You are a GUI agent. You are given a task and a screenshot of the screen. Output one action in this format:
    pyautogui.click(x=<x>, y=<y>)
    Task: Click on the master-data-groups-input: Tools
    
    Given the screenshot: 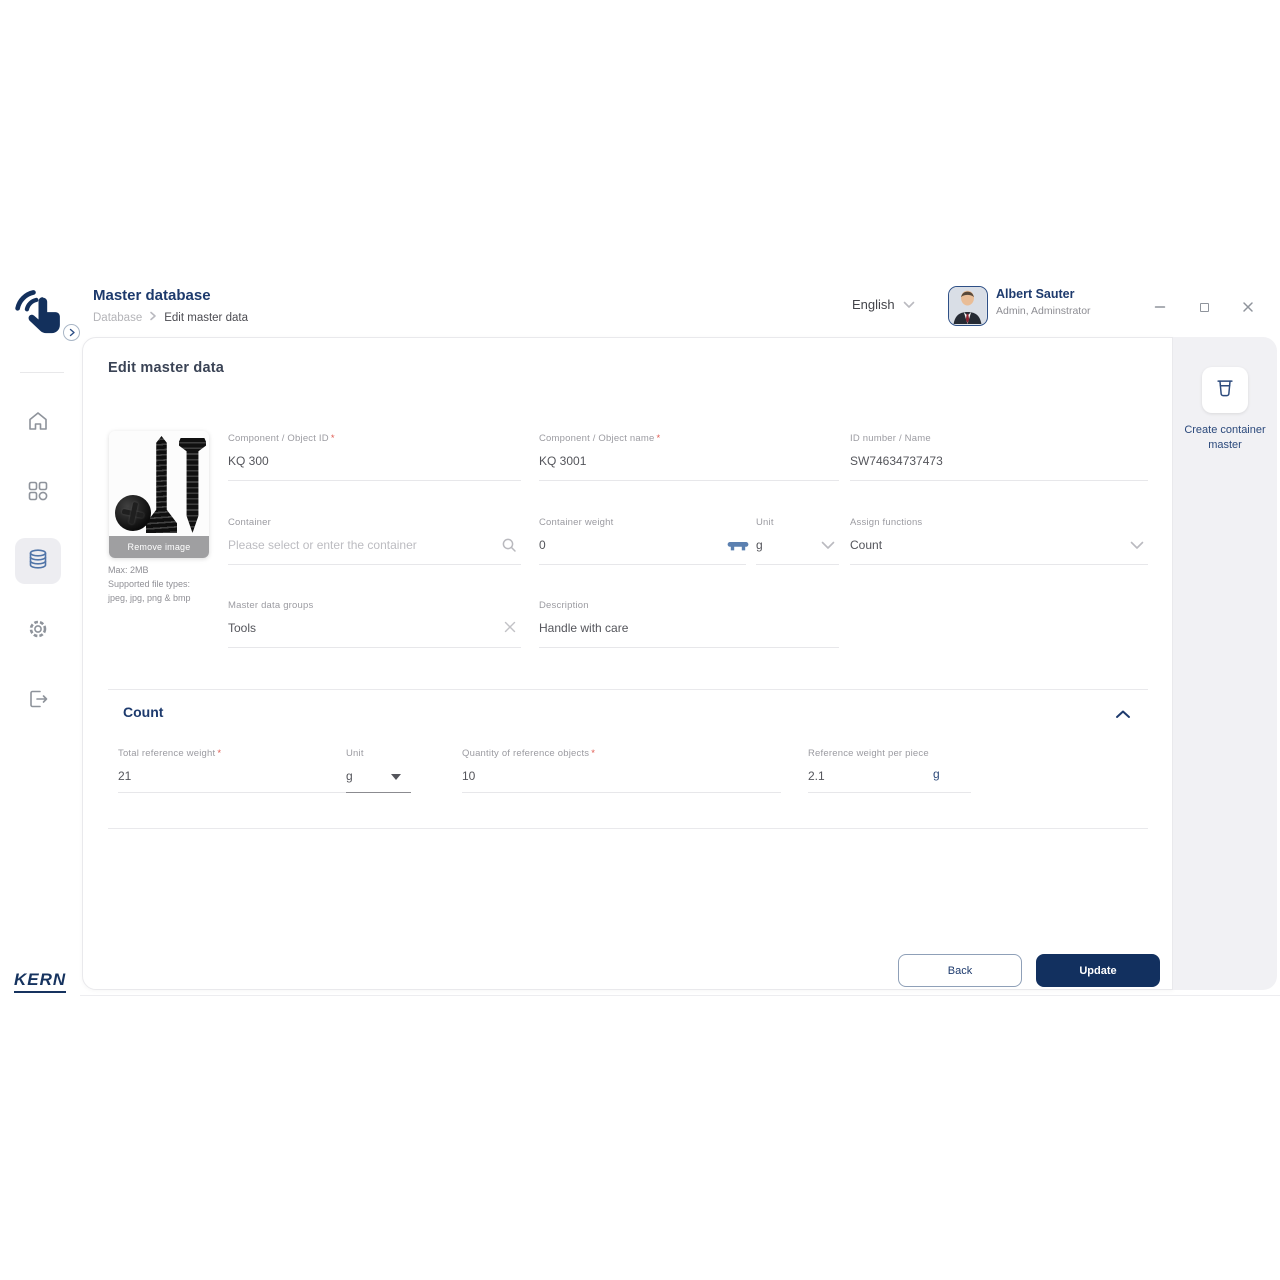 What is the action you would take?
    pyautogui.click(x=242, y=628)
    